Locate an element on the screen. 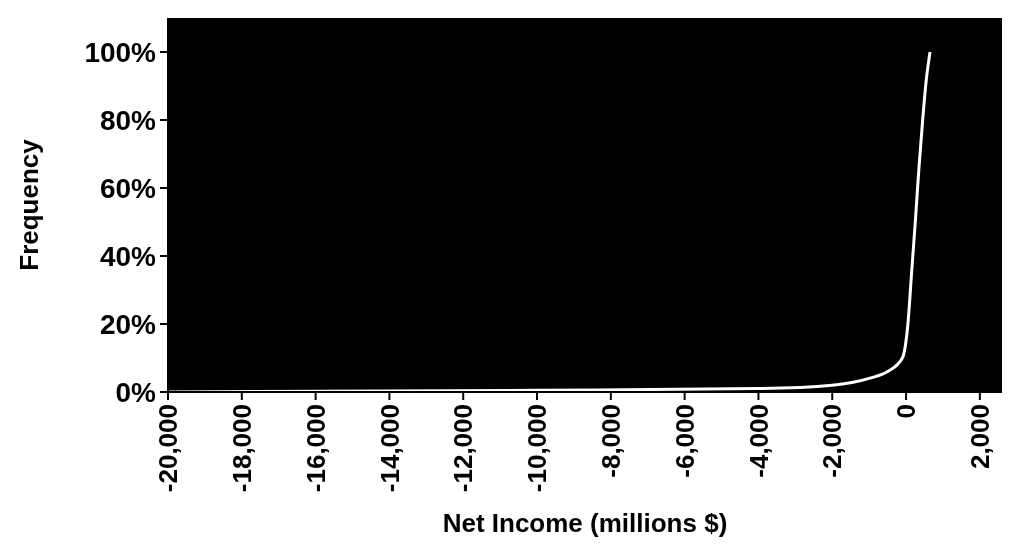  x-tick-label: -18,000 is located at coordinates (241, 448).